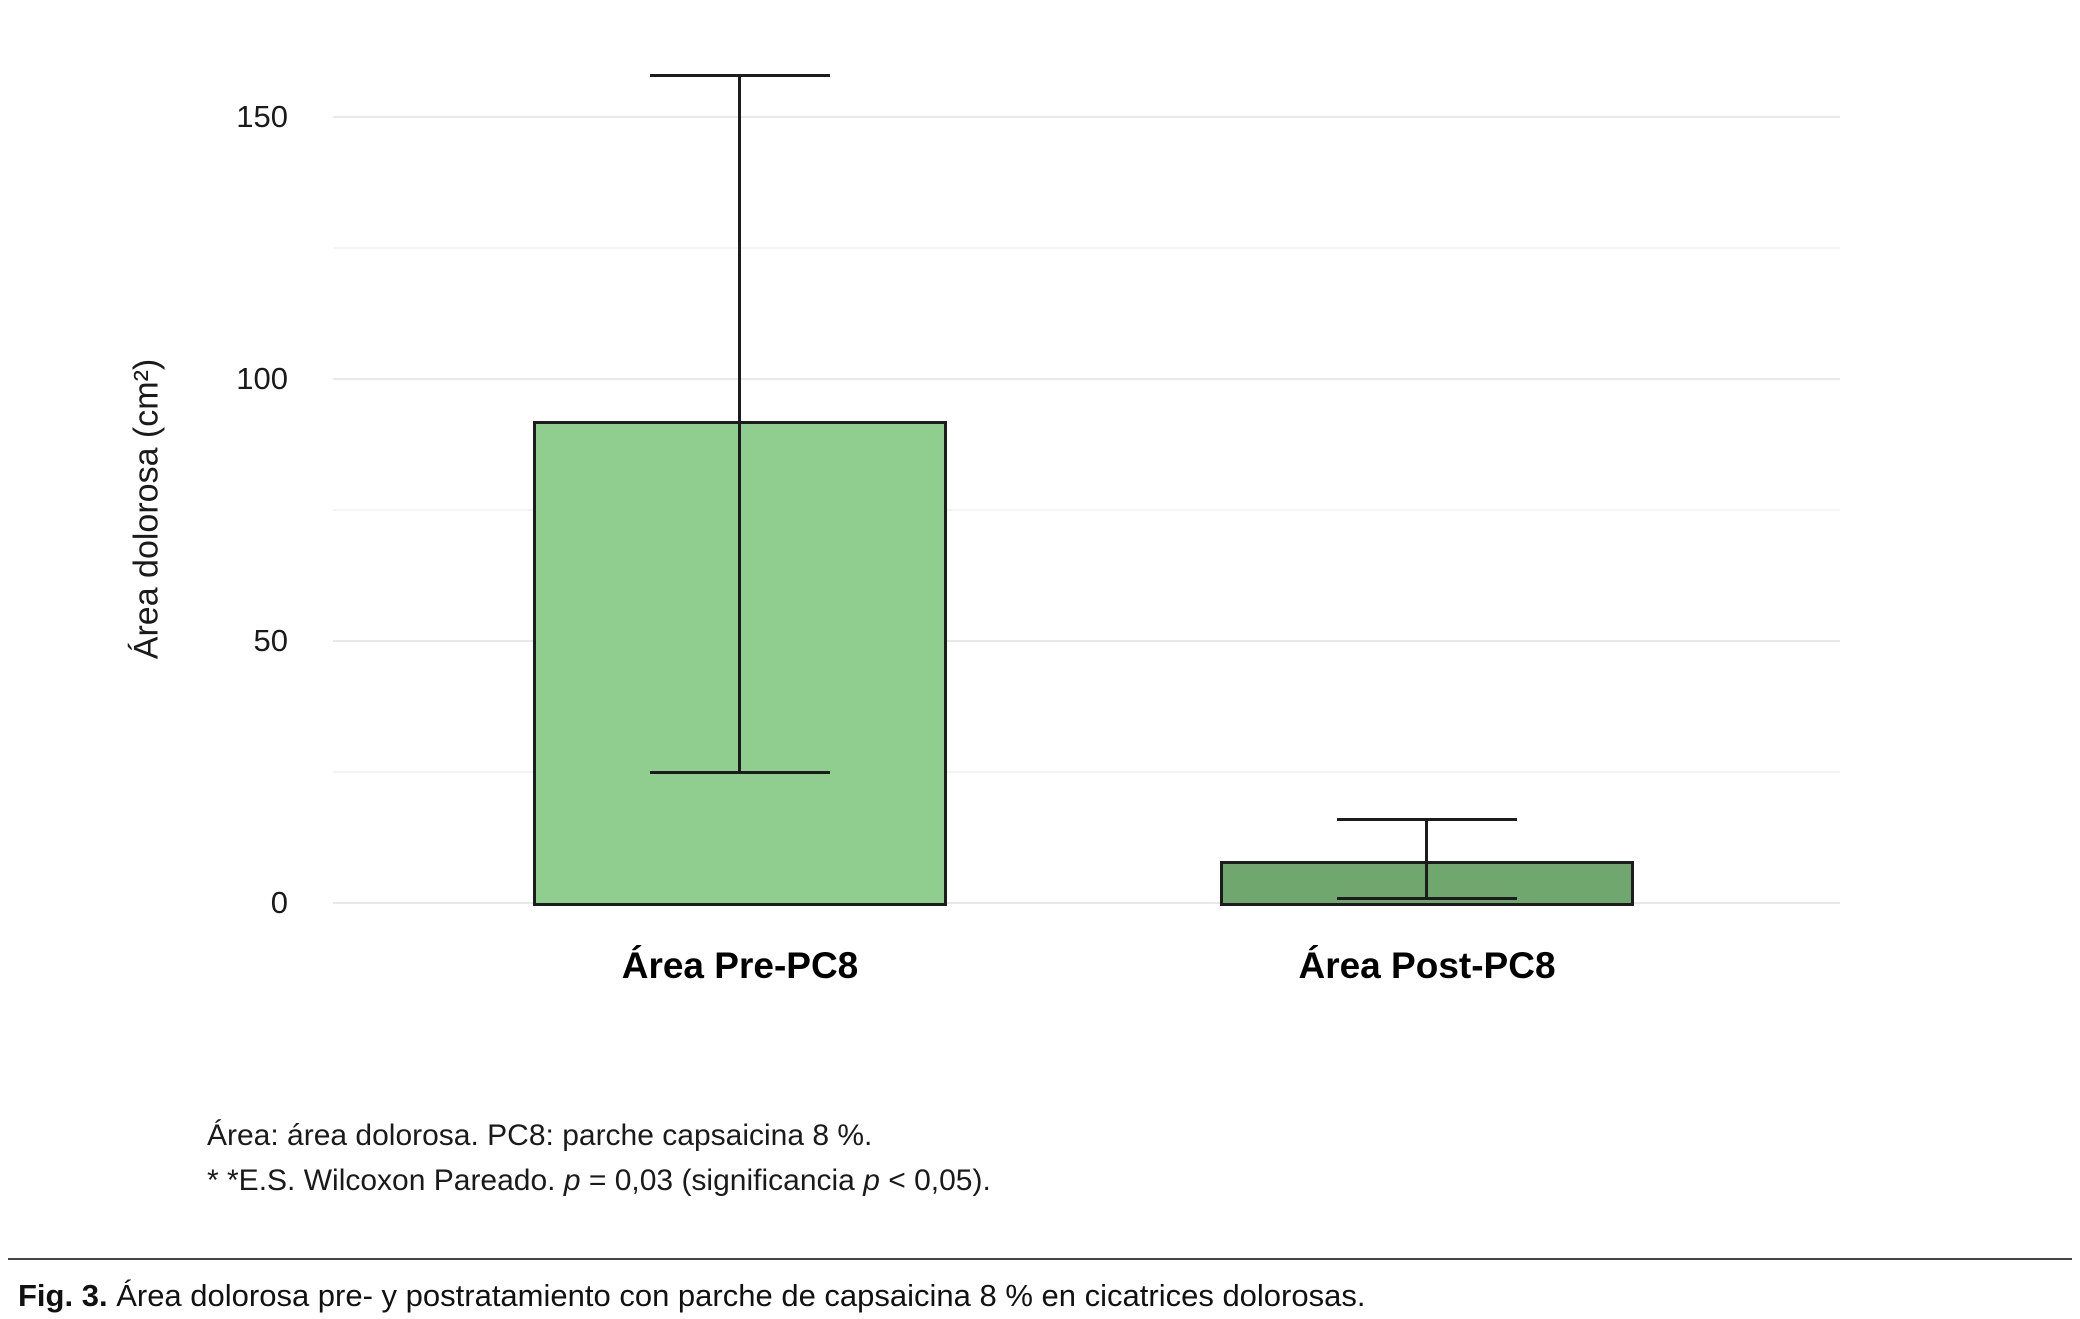 The image size is (2080, 1319). Describe the element at coordinates (262, 378) in the screenshot. I see `y-tick-label: 100` at that location.